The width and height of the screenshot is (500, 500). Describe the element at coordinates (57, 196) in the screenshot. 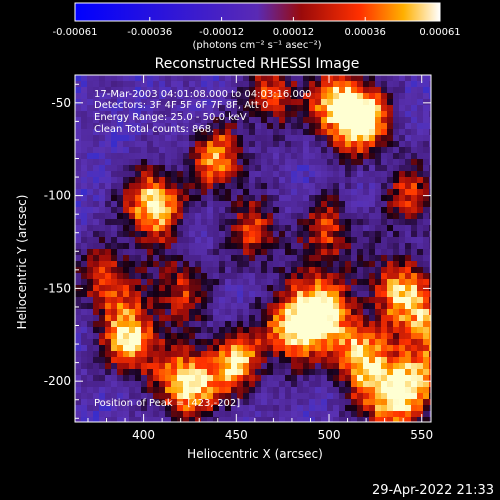

I see `y-tick-label: -100` at that location.